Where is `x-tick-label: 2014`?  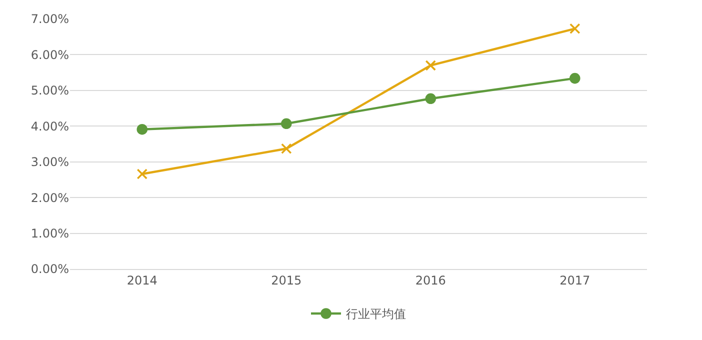
x-tick-label: 2014 is located at coordinates (142, 280).